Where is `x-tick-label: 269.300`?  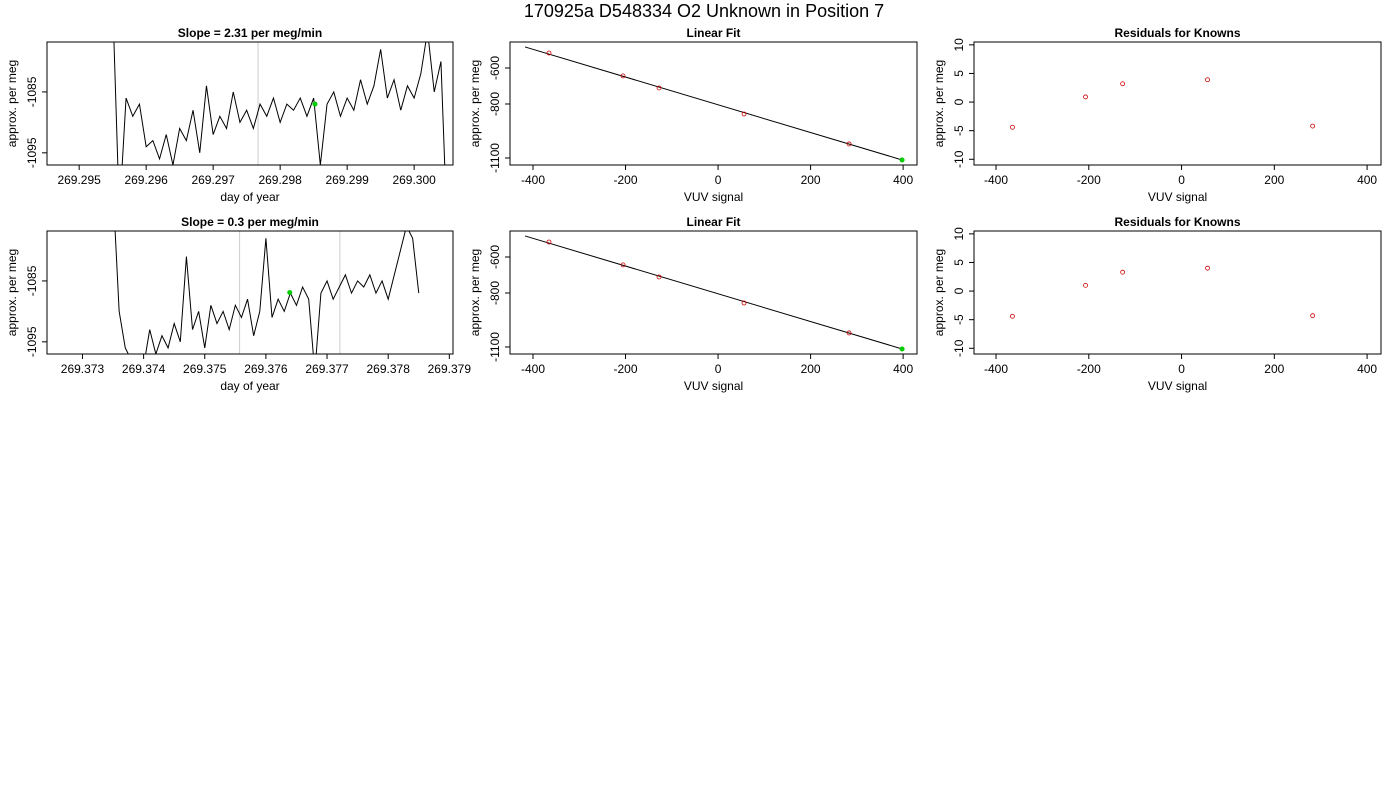
x-tick-label: 269.300 is located at coordinates (414, 180).